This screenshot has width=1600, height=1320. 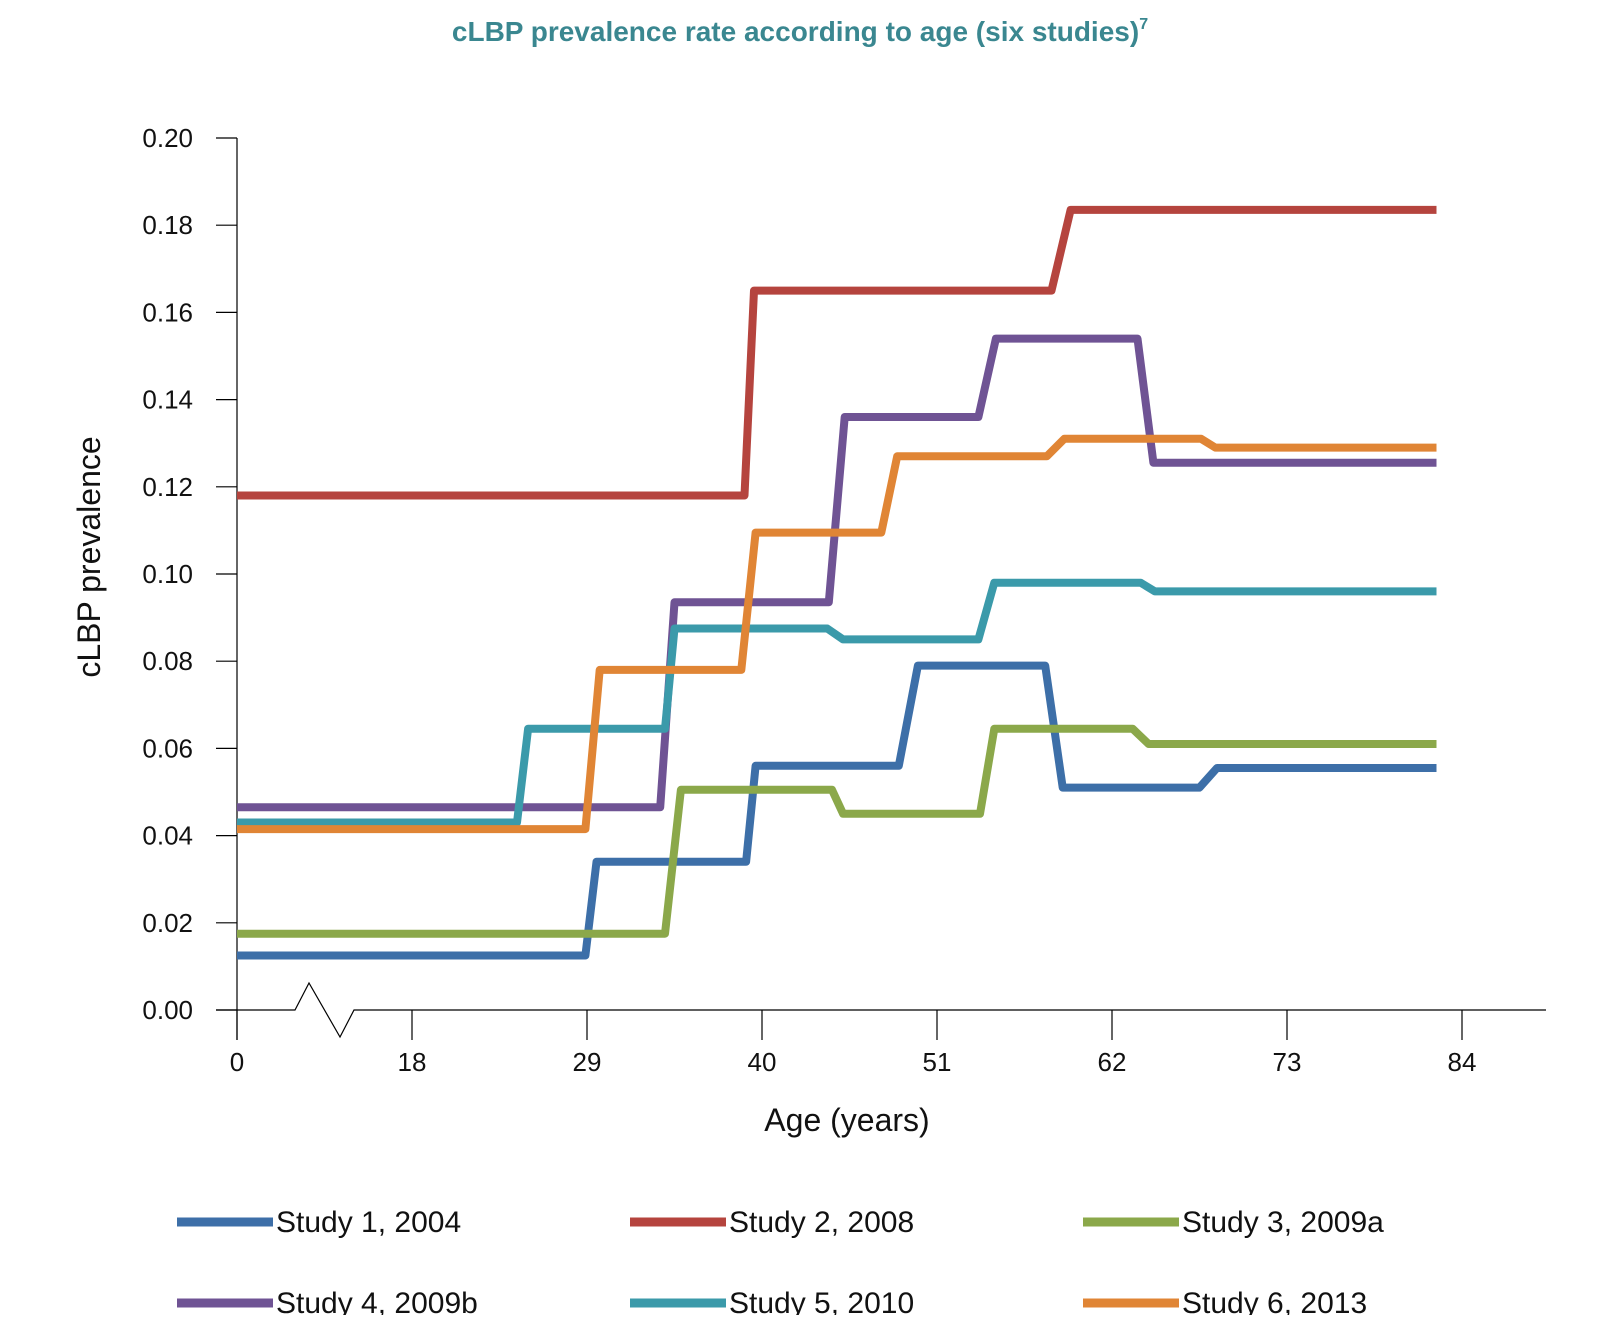 I want to click on y-tick-label: 0.20, so click(x=167, y=138).